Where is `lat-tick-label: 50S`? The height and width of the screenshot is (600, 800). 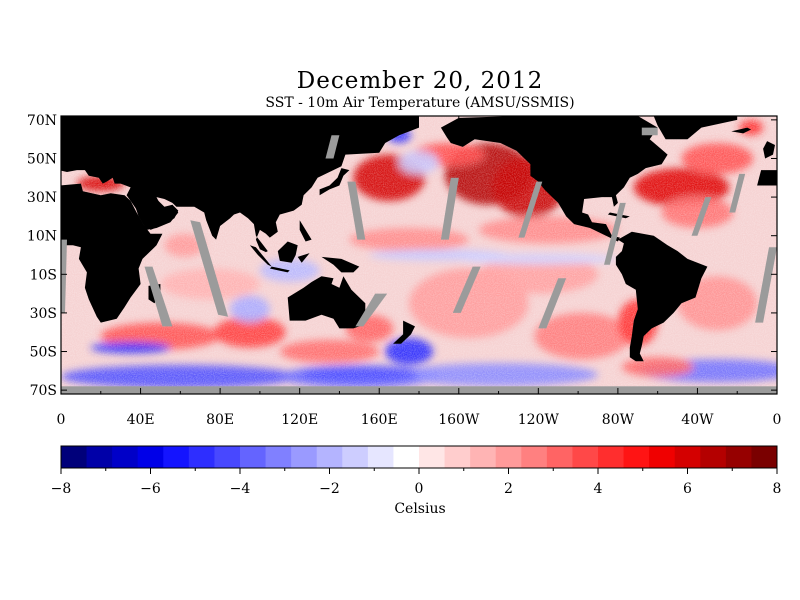 lat-tick-label: 50S is located at coordinates (43, 353).